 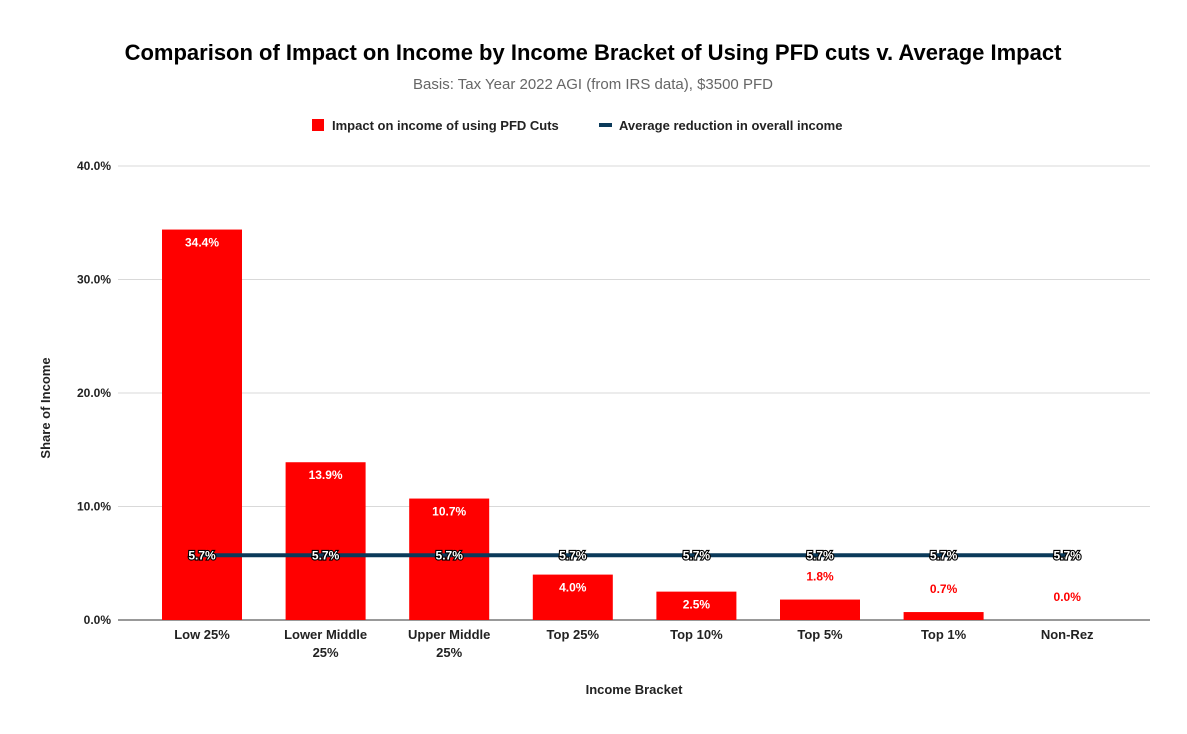 I want to click on y-tick-label: 30.0%, so click(x=94, y=280).